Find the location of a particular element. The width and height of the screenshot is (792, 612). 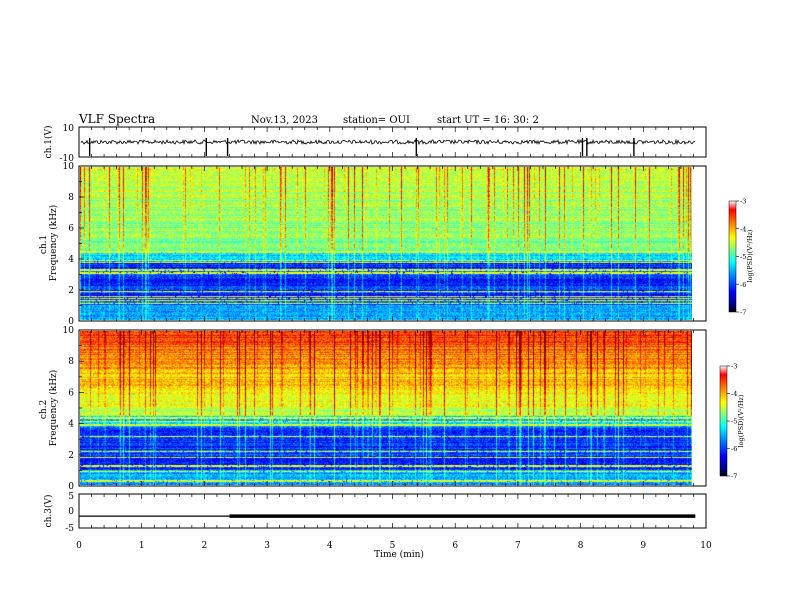

ch2-colorbar-gradient is located at coordinates (723, 421).